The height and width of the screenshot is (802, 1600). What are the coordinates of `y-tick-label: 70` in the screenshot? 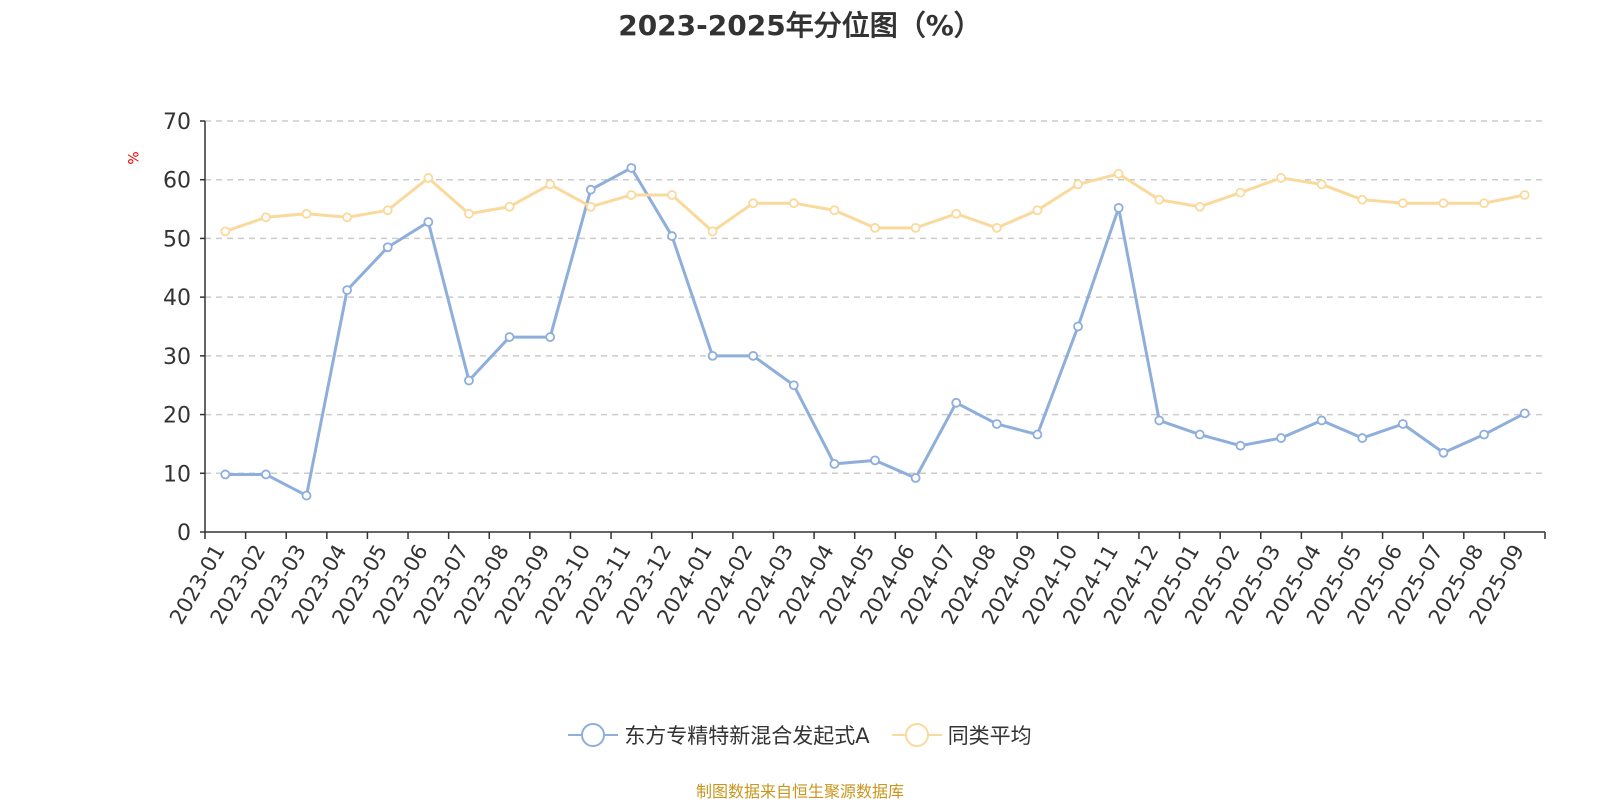 It's located at (177, 122).